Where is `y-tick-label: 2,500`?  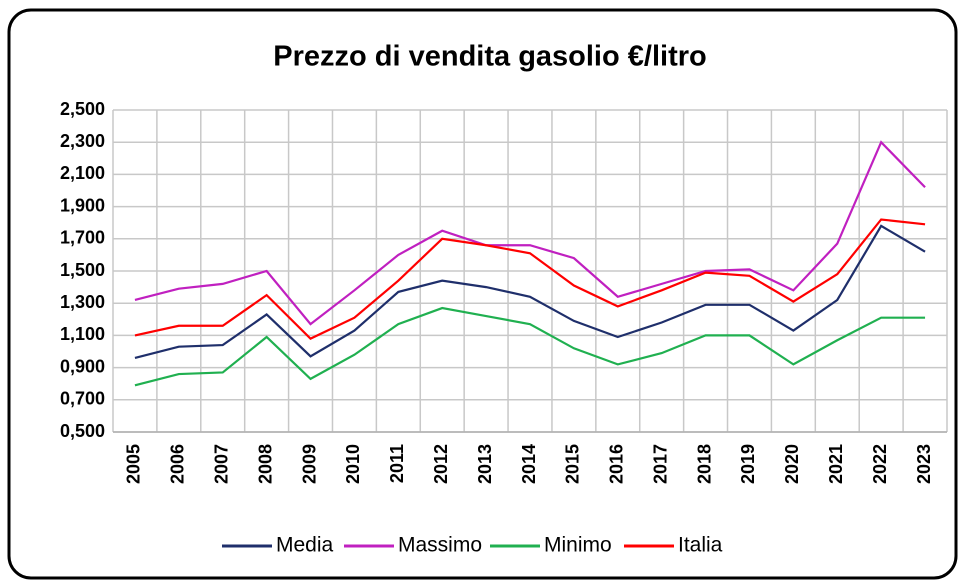 y-tick-label: 2,500 is located at coordinates (82, 109).